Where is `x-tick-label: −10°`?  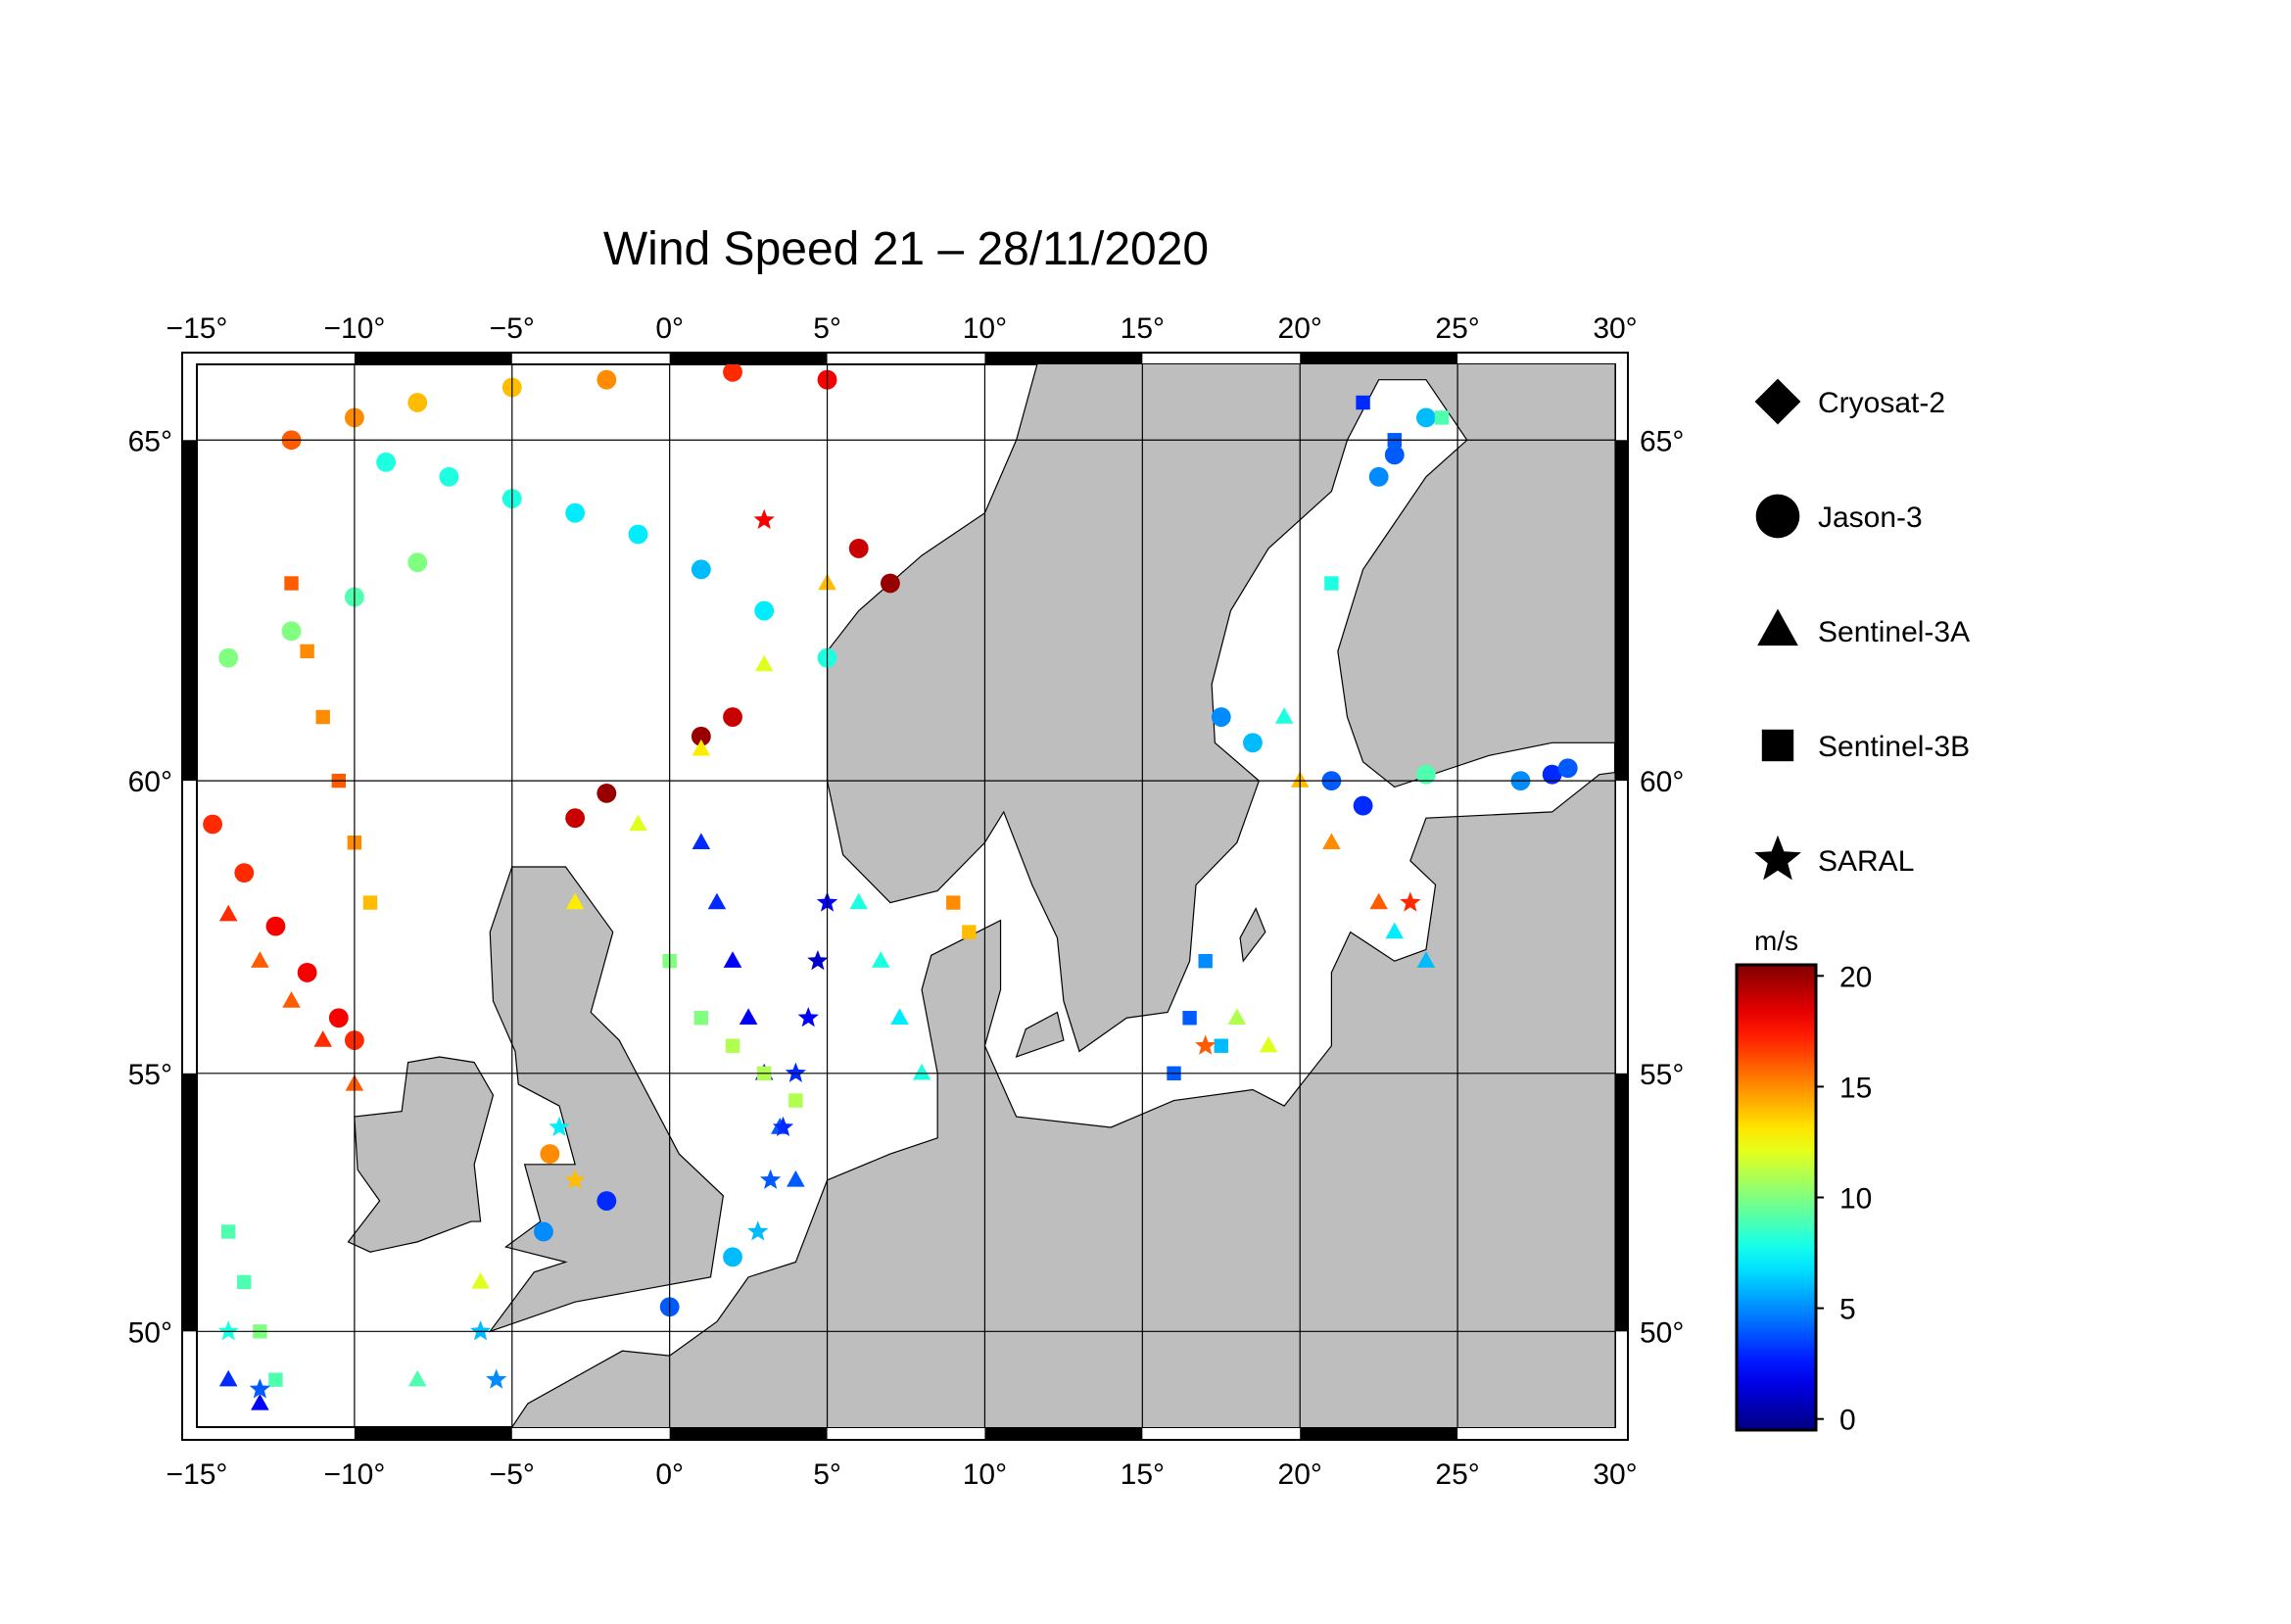 x-tick-label: −10° is located at coordinates (354, 1475).